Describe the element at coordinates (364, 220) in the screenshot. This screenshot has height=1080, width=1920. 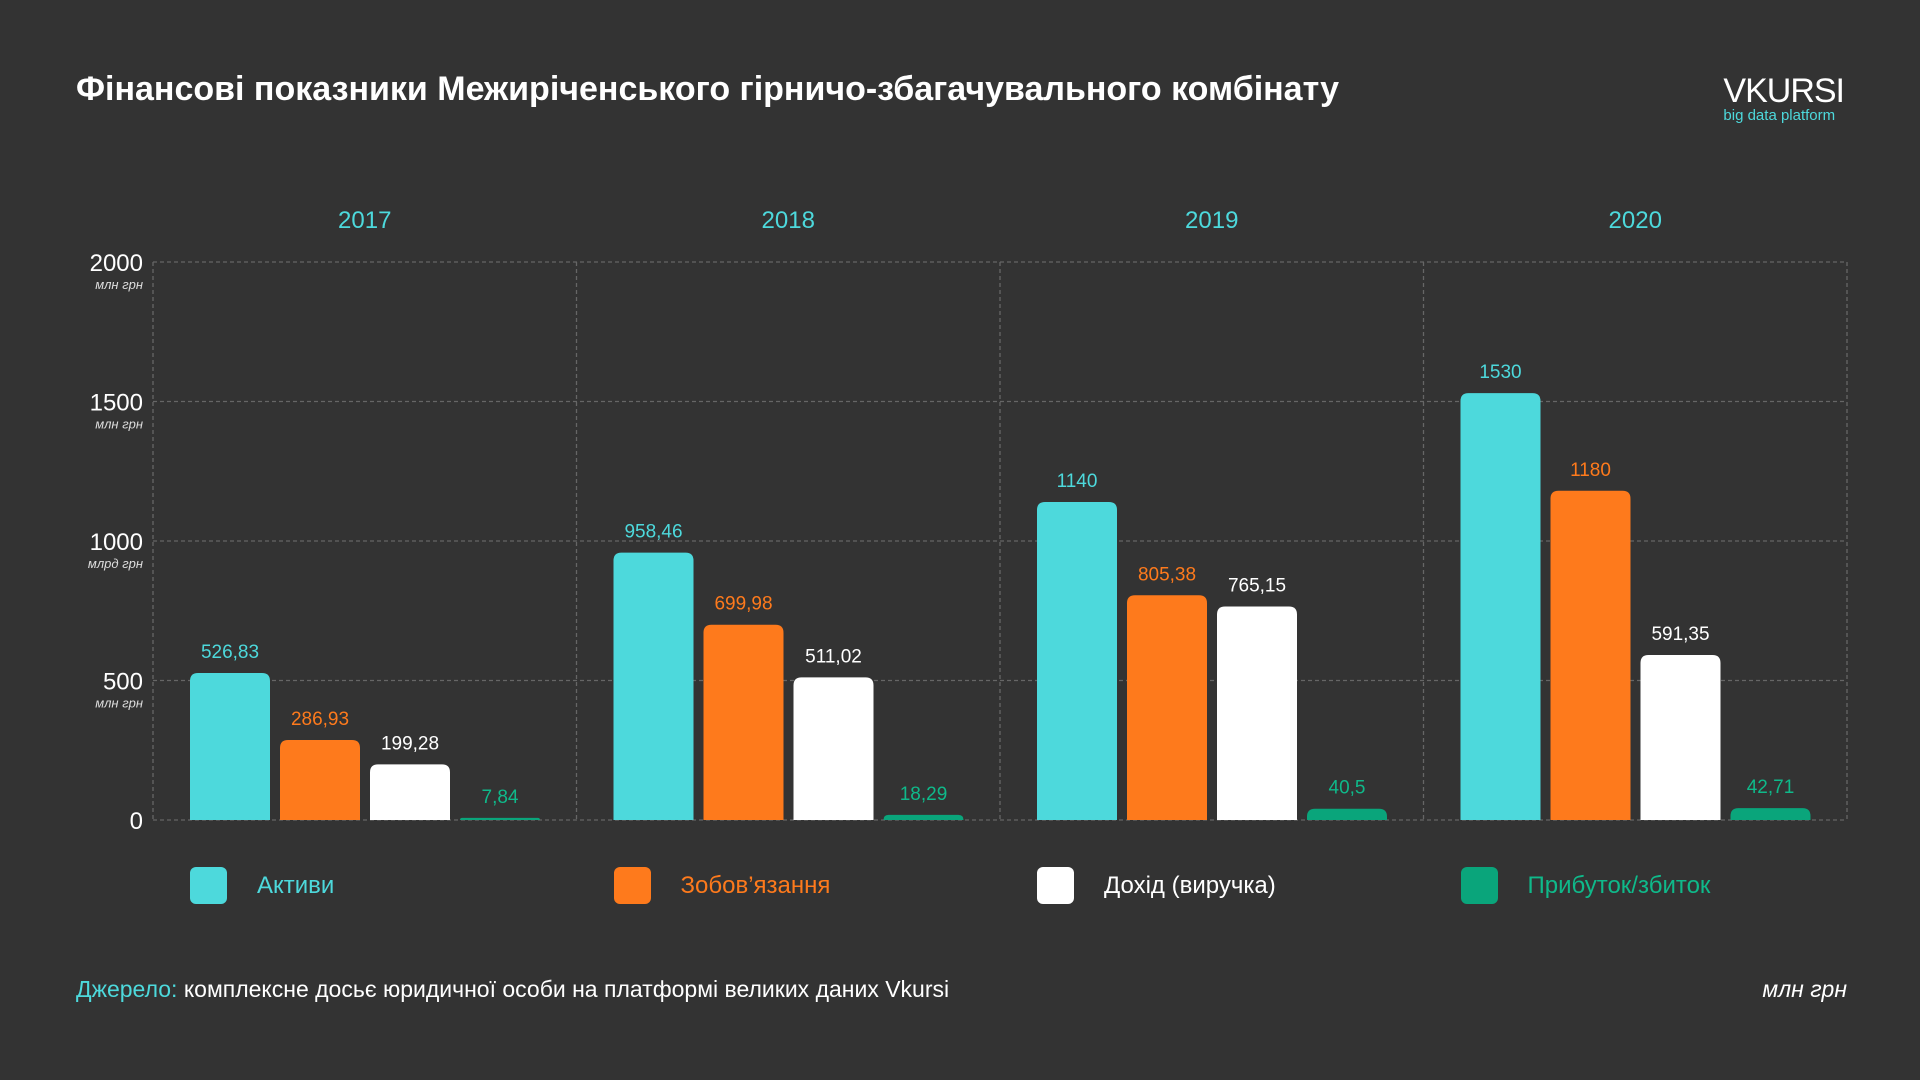
I see `category-label-2017: 2017` at that location.